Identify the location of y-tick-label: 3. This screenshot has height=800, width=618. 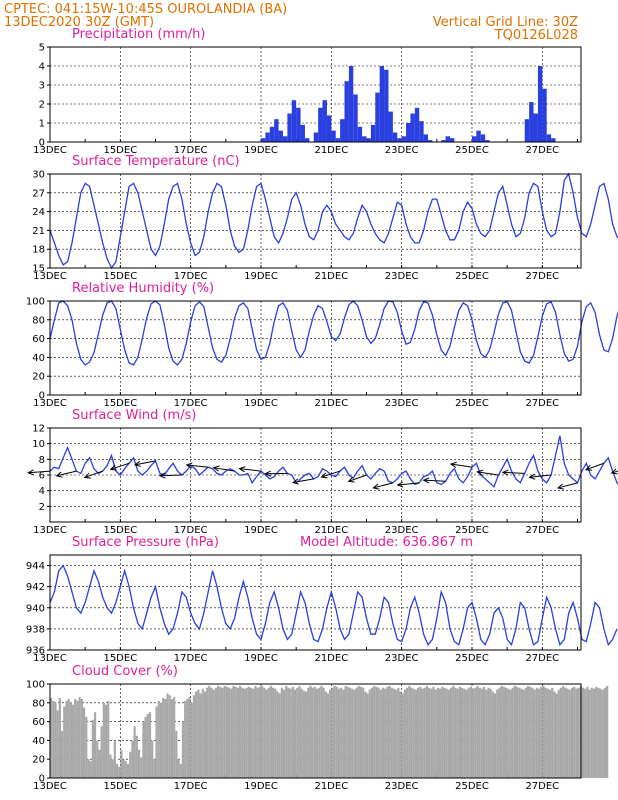
(42, 86).